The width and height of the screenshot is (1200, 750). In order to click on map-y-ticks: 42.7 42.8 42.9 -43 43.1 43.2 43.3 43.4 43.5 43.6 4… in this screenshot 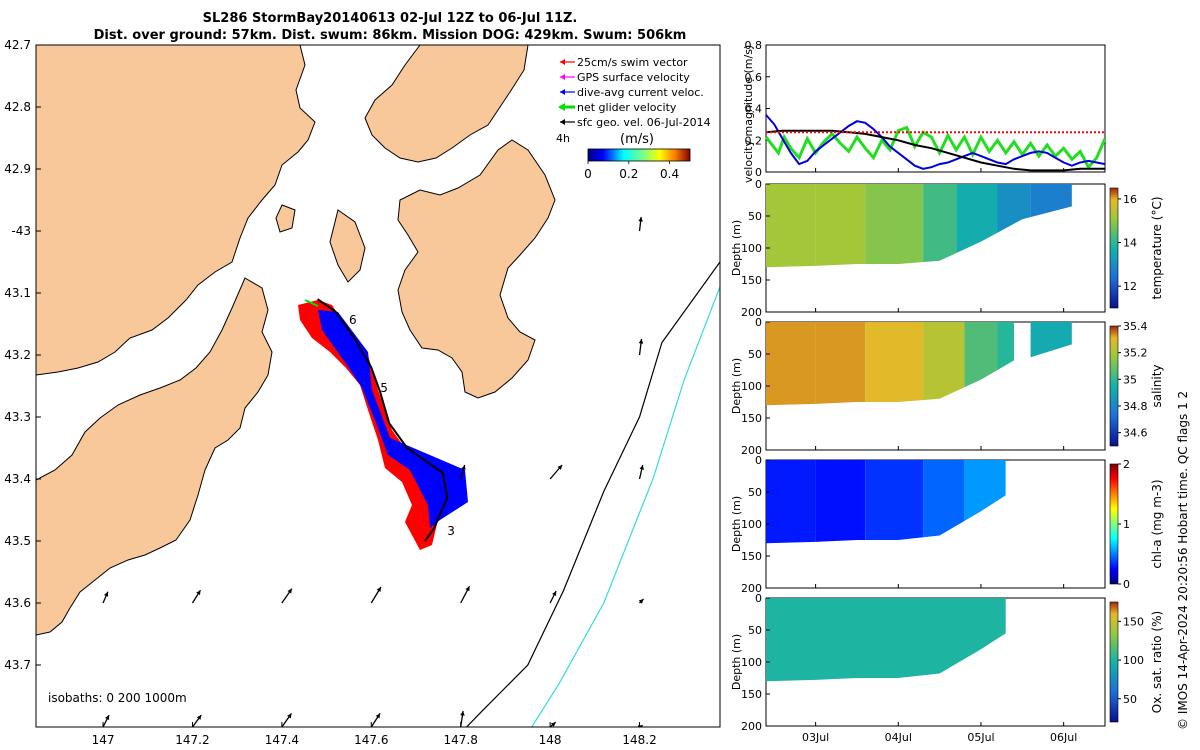, I will do `click(22, 355)`.